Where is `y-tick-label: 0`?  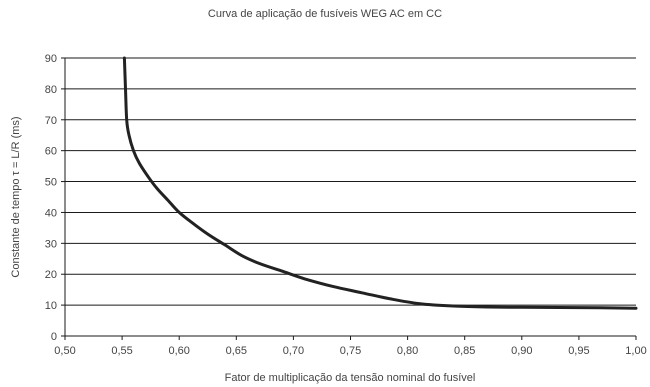
y-tick-label: 0 is located at coordinates (54, 337).